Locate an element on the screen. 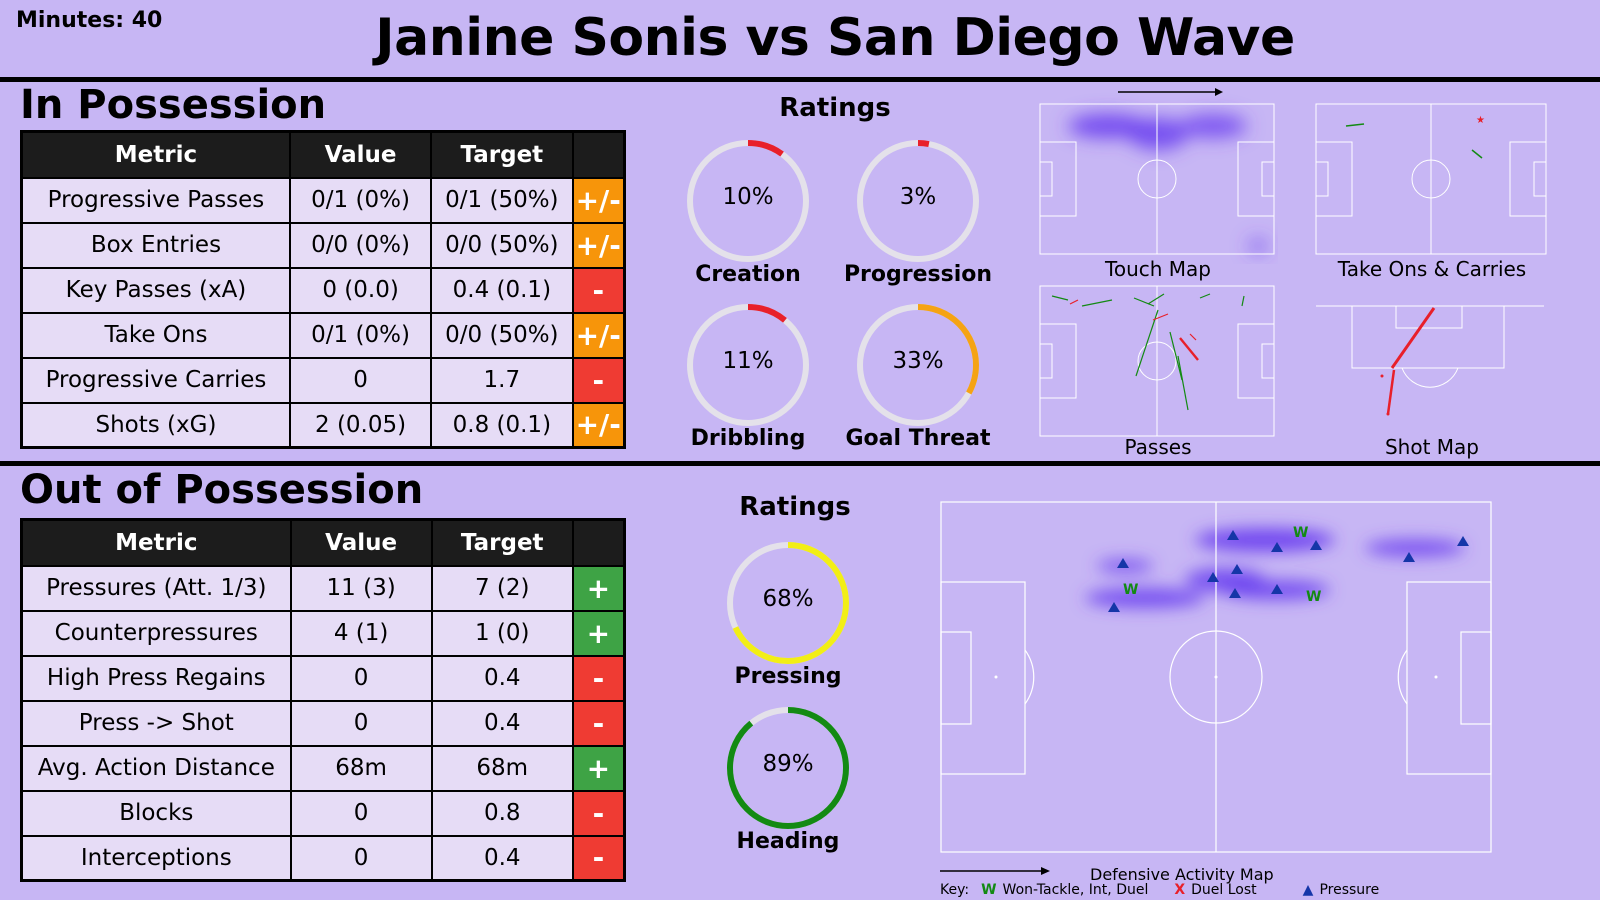  won-key-text: Won-Tackle, Int, Duel is located at coordinates (1075, 890).